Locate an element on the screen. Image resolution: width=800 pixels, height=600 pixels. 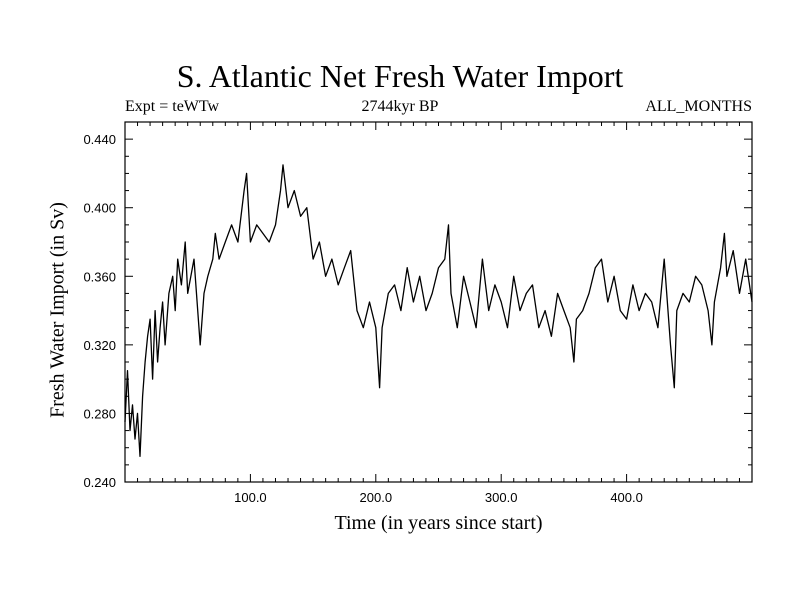
y-tick-label: 0.280 is located at coordinates (99, 413).